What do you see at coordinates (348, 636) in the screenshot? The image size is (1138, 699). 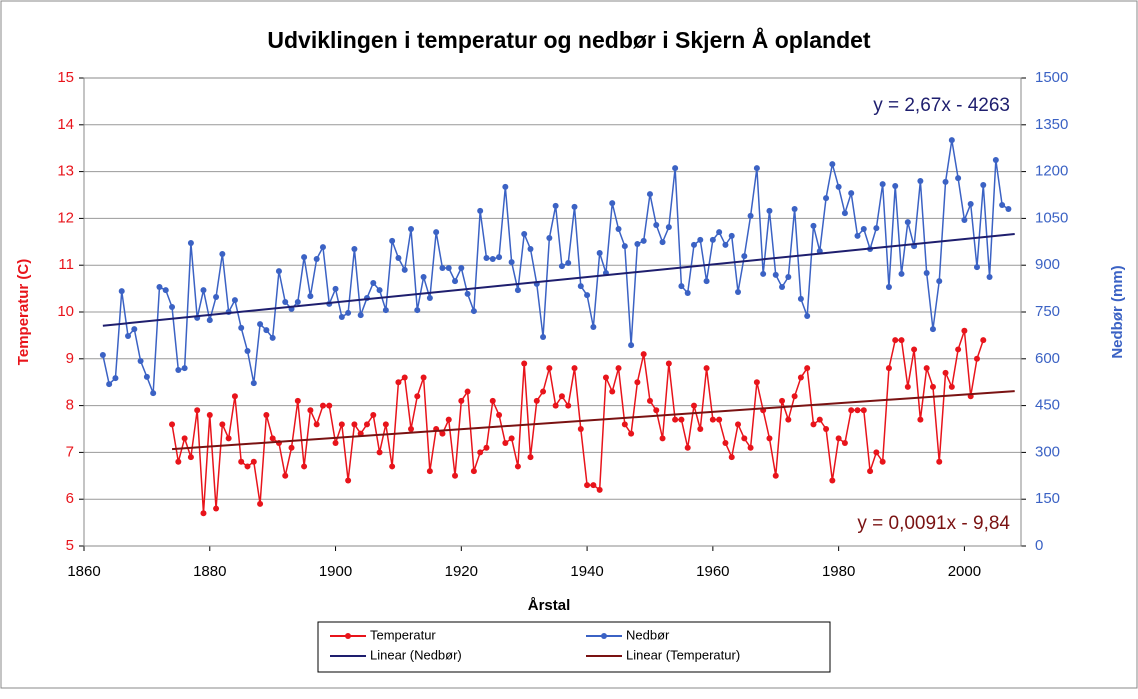 I see `legend-marker` at bounding box center [348, 636].